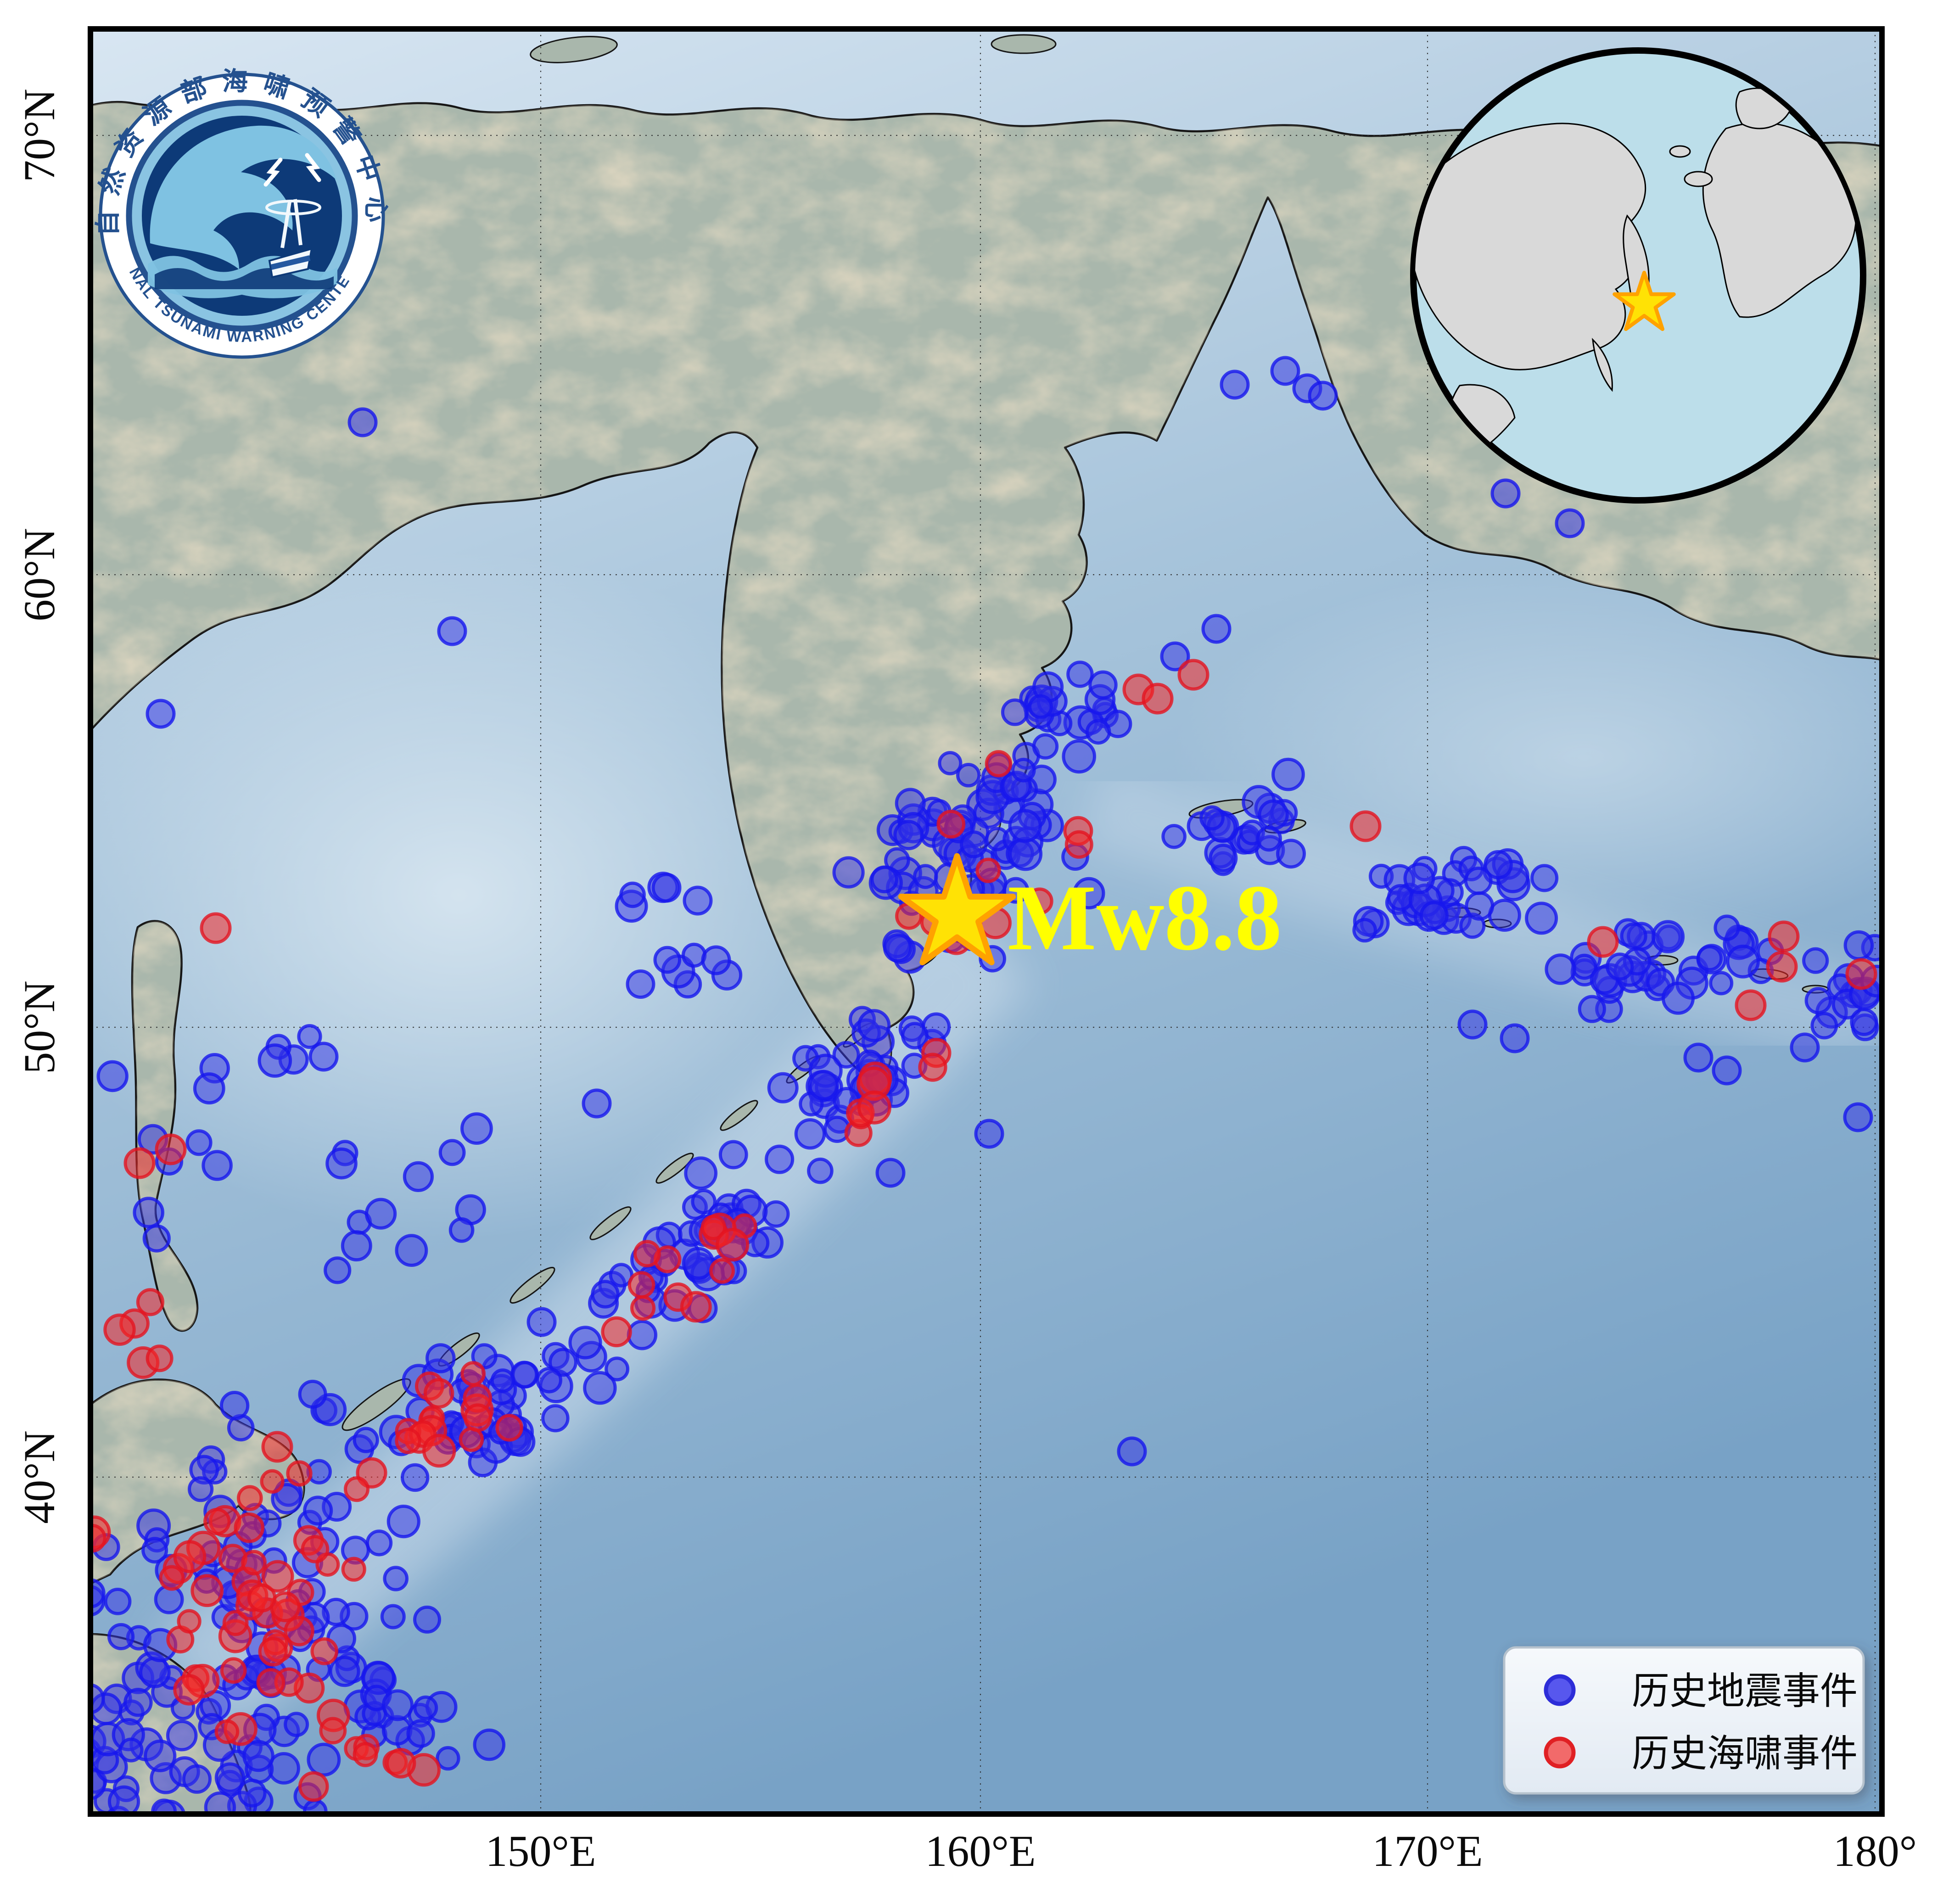  Describe the element at coordinates (1602, 364) in the screenshot. I see `globe-japan` at that location.